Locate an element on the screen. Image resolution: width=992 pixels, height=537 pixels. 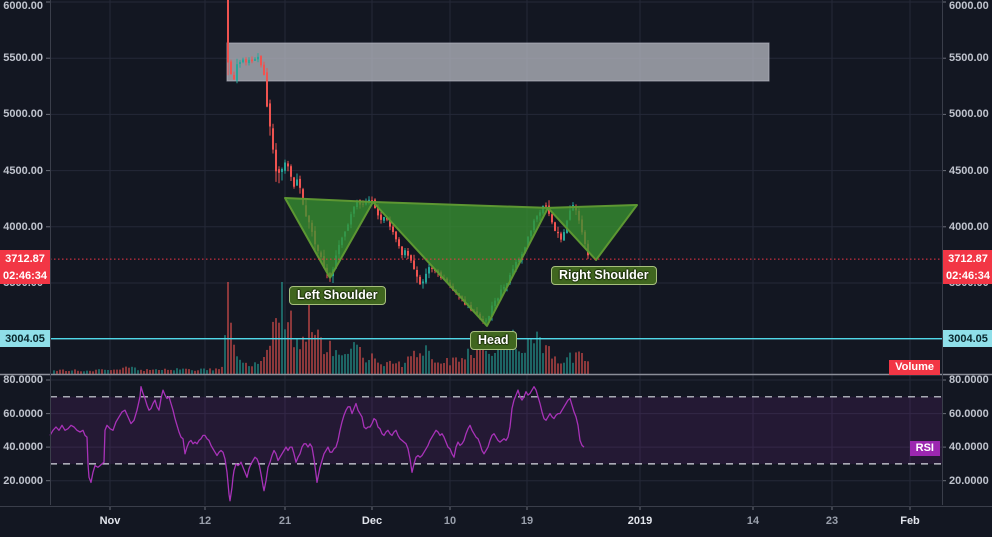
time-tick-label: 14 is located at coordinates (753, 521).